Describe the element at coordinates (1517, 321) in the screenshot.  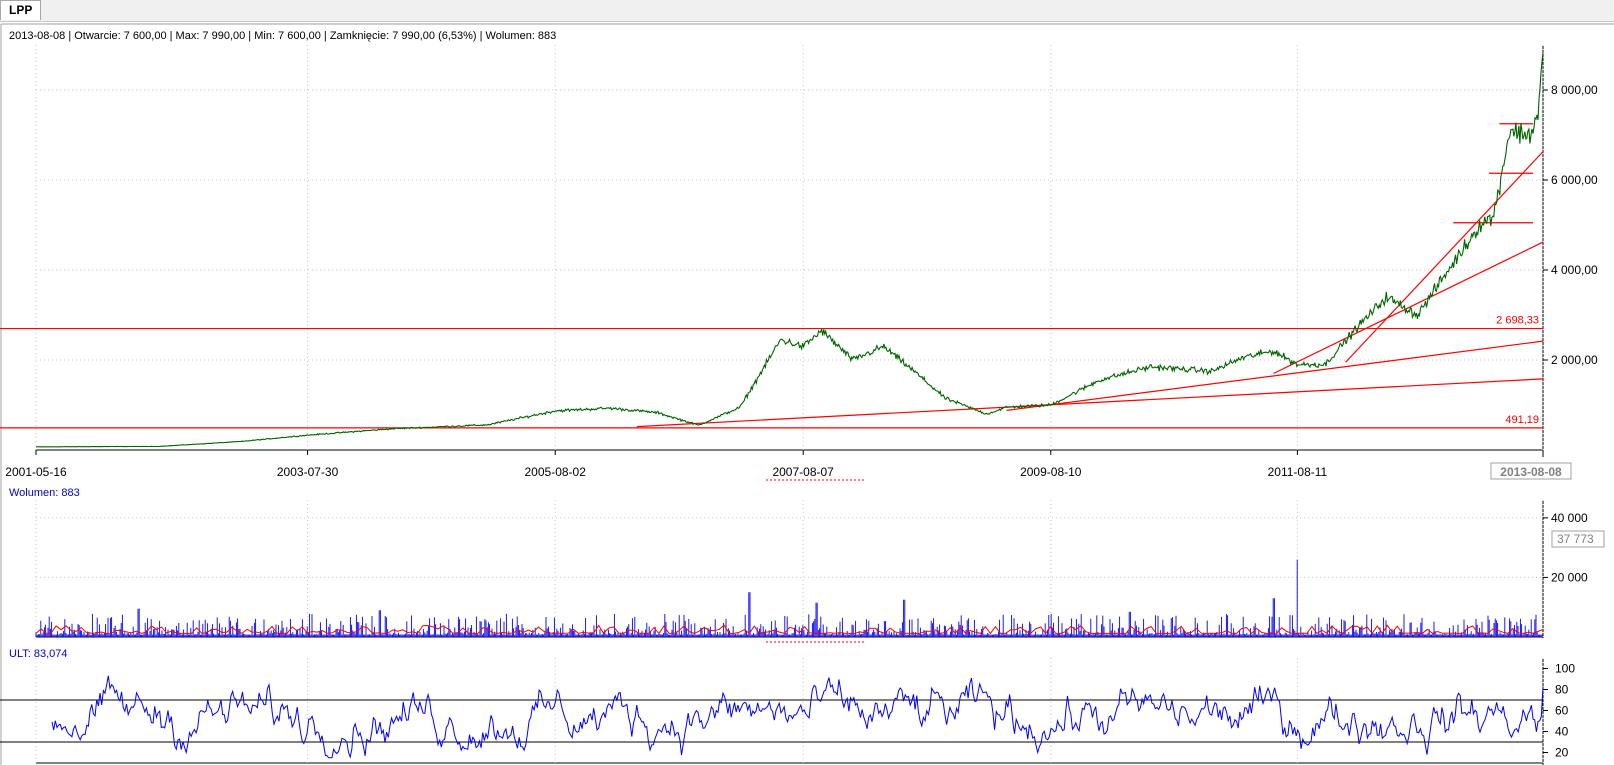
I see `level-label: 2 698,33` at that location.